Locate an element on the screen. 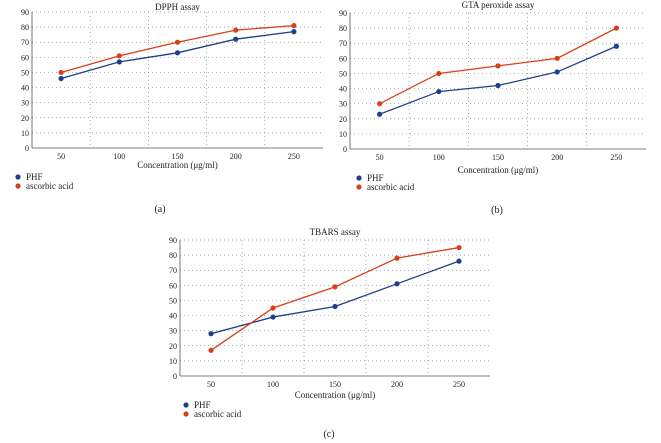  series-ascorbic-acid is located at coordinates (335, 298).